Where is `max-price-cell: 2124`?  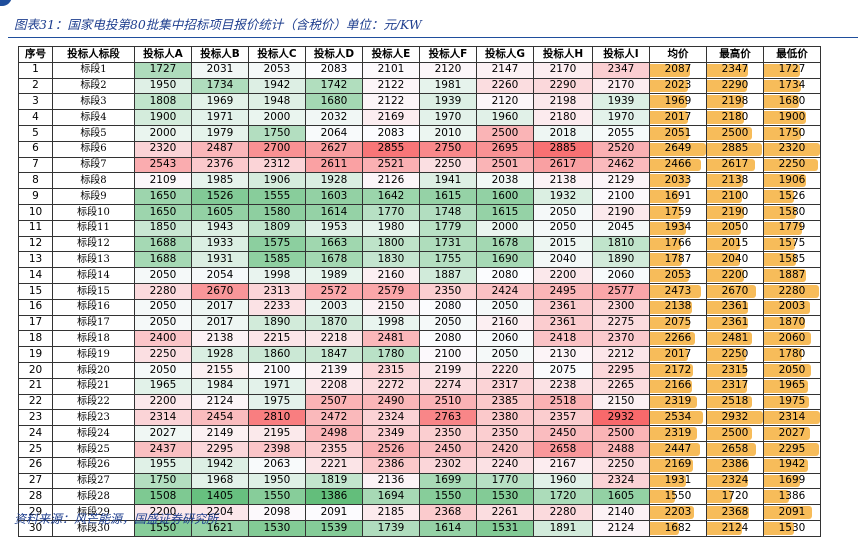 max-price-cell: 2124 is located at coordinates (735, 528).